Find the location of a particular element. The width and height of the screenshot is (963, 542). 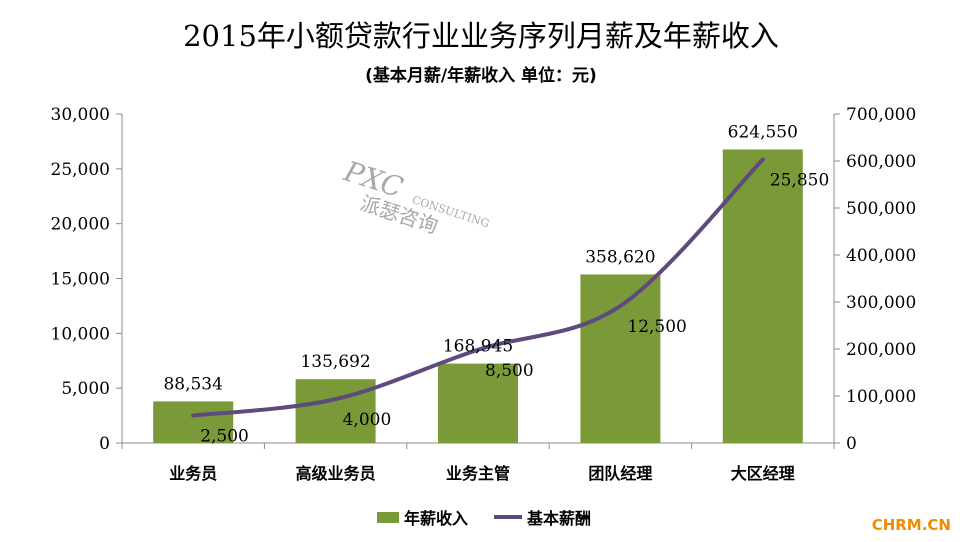

line-value-label: 25,850 is located at coordinates (799, 181).